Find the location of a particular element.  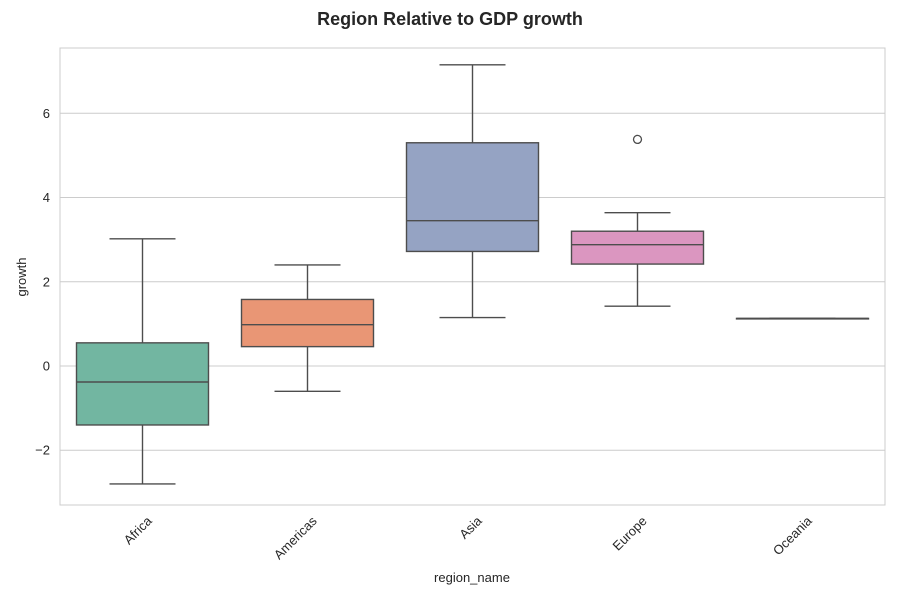

box-asia is located at coordinates (472, 191).